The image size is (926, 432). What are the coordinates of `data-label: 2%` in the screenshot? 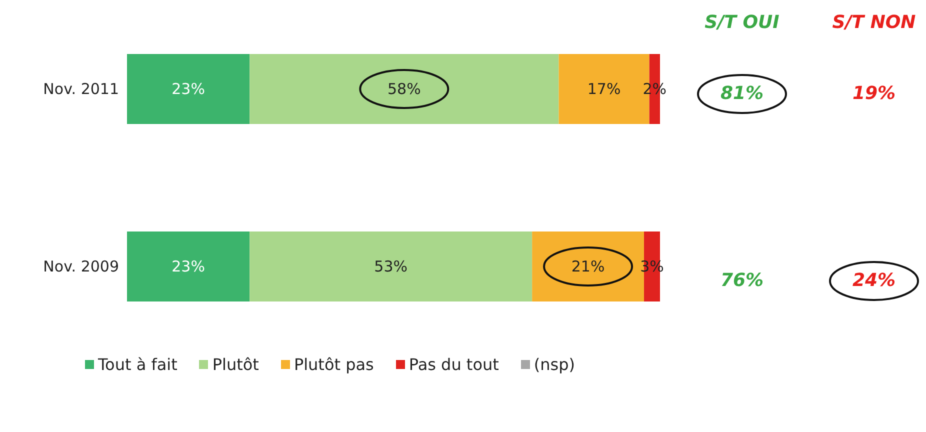 It's located at (654, 89).